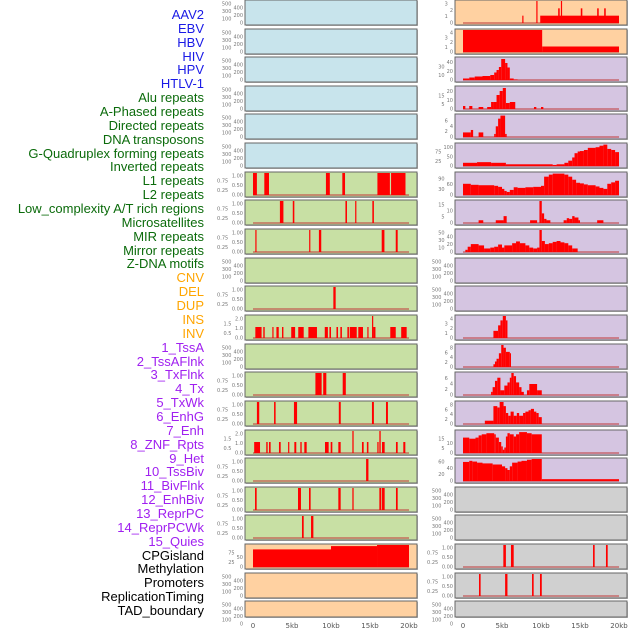 The width and height of the screenshot is (630, 630). I want to click on y-tick-label: 0.50, so click(237, 186).